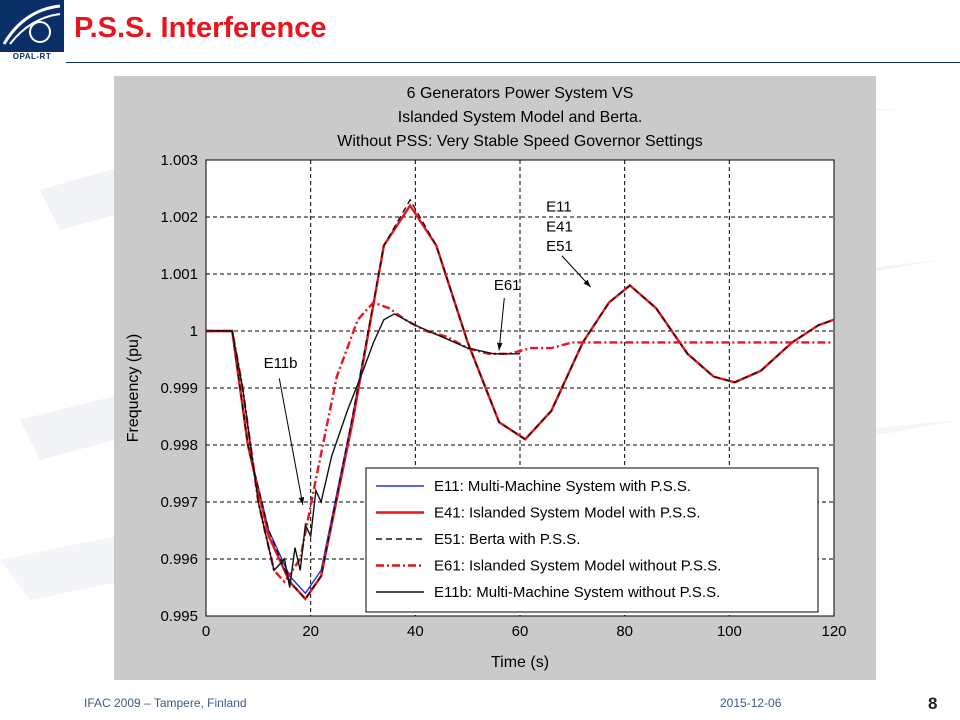 The width and height of the screenshot is (960, 720). Describe the element at coordinates (513, 62) in the screenshot. I see `title-rule` at that location.